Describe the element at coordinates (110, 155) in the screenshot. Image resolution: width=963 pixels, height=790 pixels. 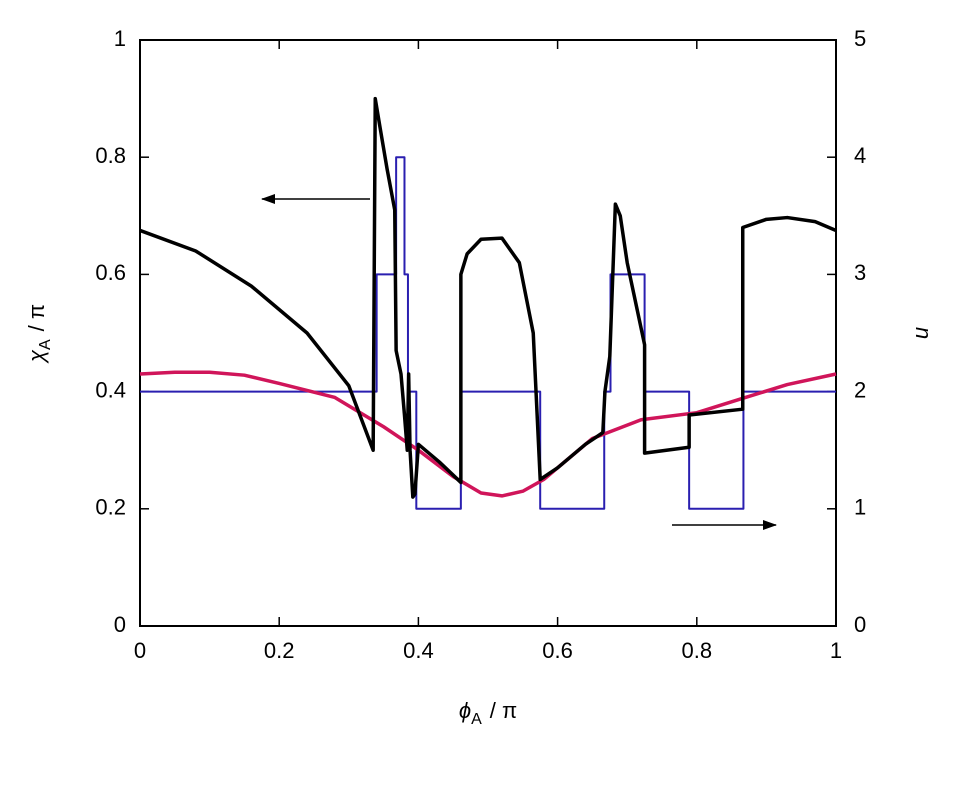
I see `y-tick-label: 0.8` at that location.